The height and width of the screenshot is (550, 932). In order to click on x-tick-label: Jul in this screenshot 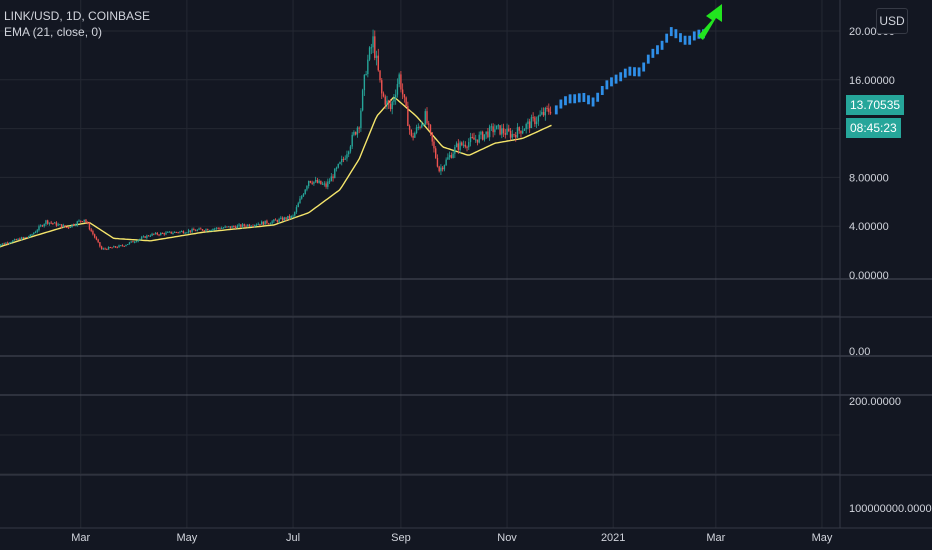, I will do `click(293, 538)`.